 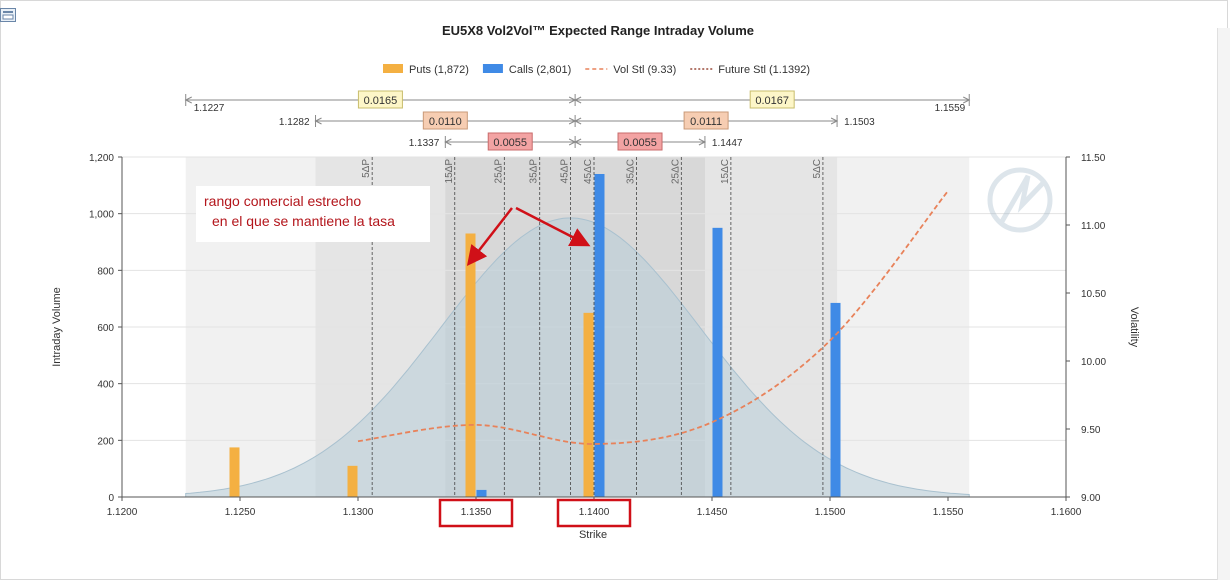 What do you see at coordinates (1091, 498) in the screenshot?
I see `y2-tick-label: 9.00` at bounding box center [1091, 498].